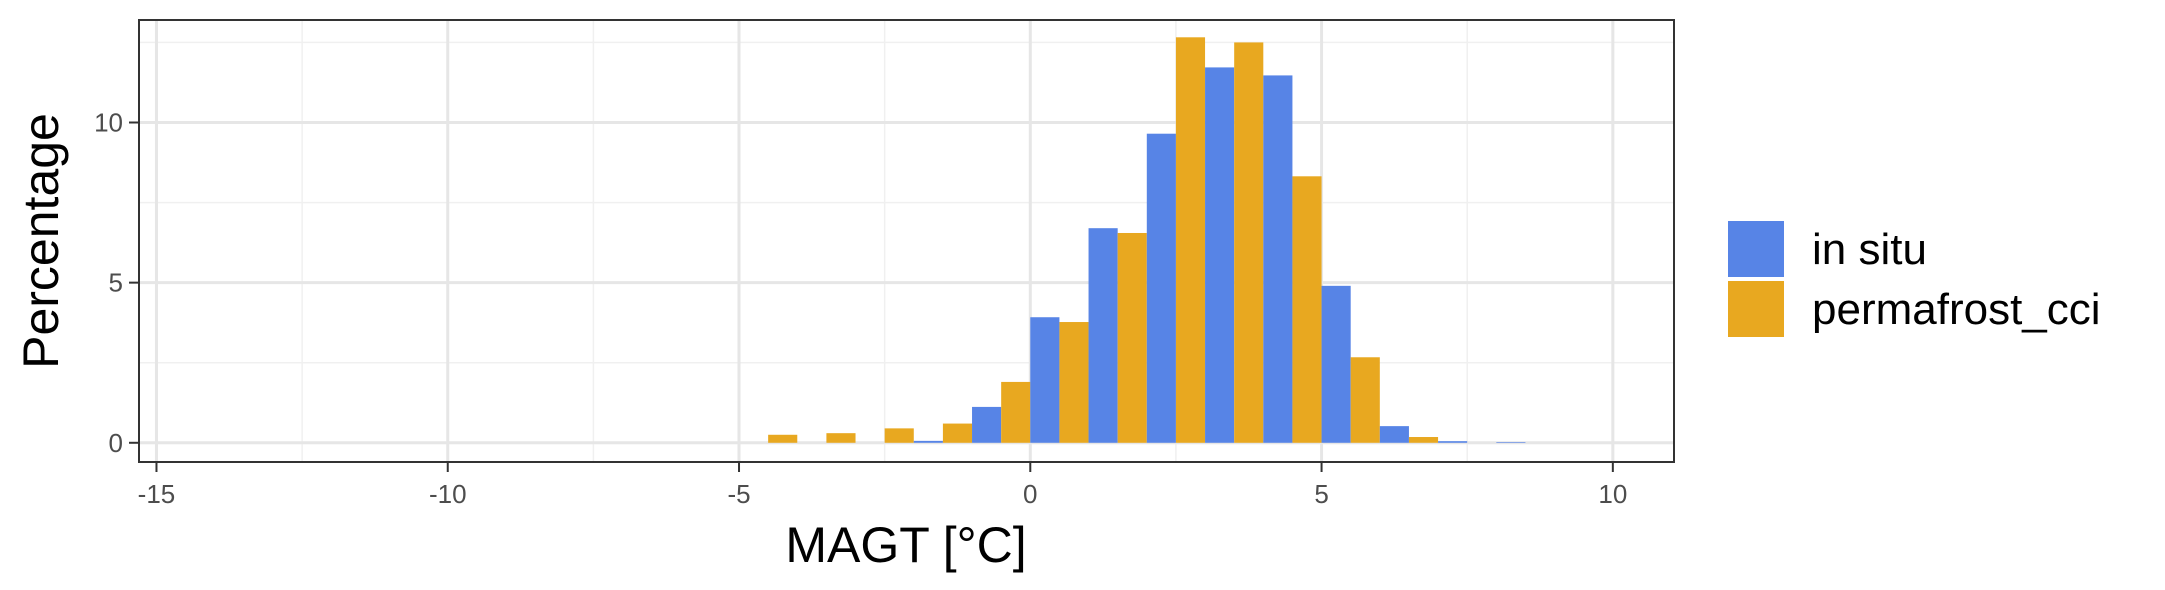 The height and width of the screenshot is (590, 2165). I want to click on legend: in situ permafrost_cci, so click(1914, 279).